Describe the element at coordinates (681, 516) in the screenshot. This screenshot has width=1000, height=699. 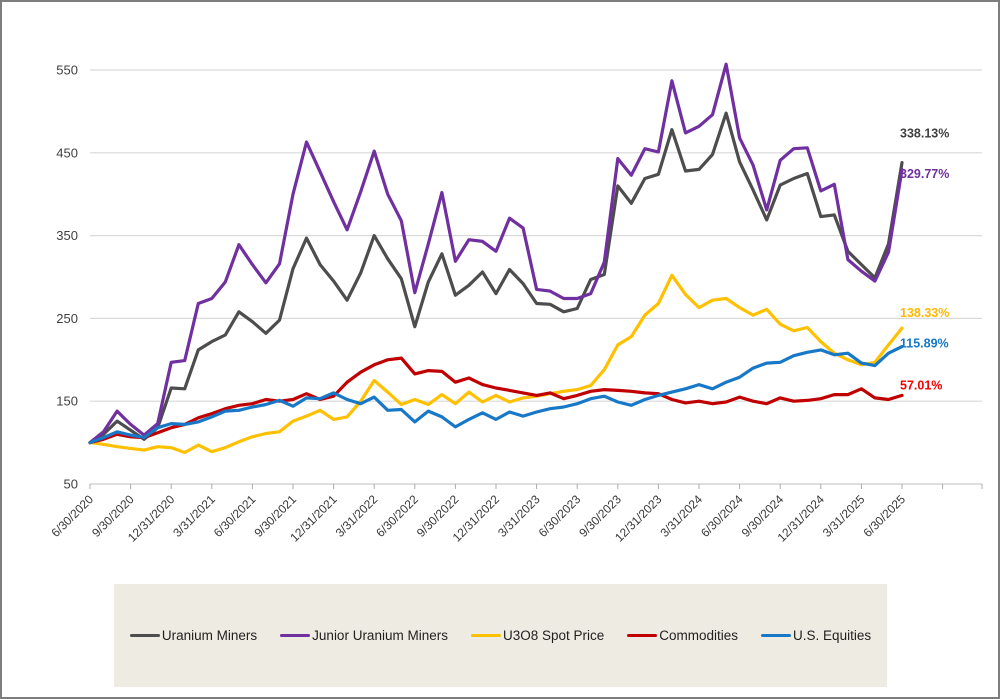
I see `x-axis-date-label: 3/31/2024` at that location.